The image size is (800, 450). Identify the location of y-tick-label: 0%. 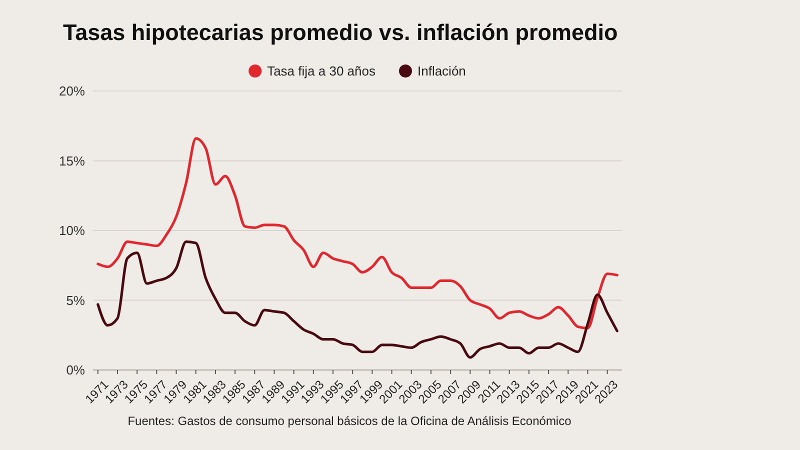
(76, 370).